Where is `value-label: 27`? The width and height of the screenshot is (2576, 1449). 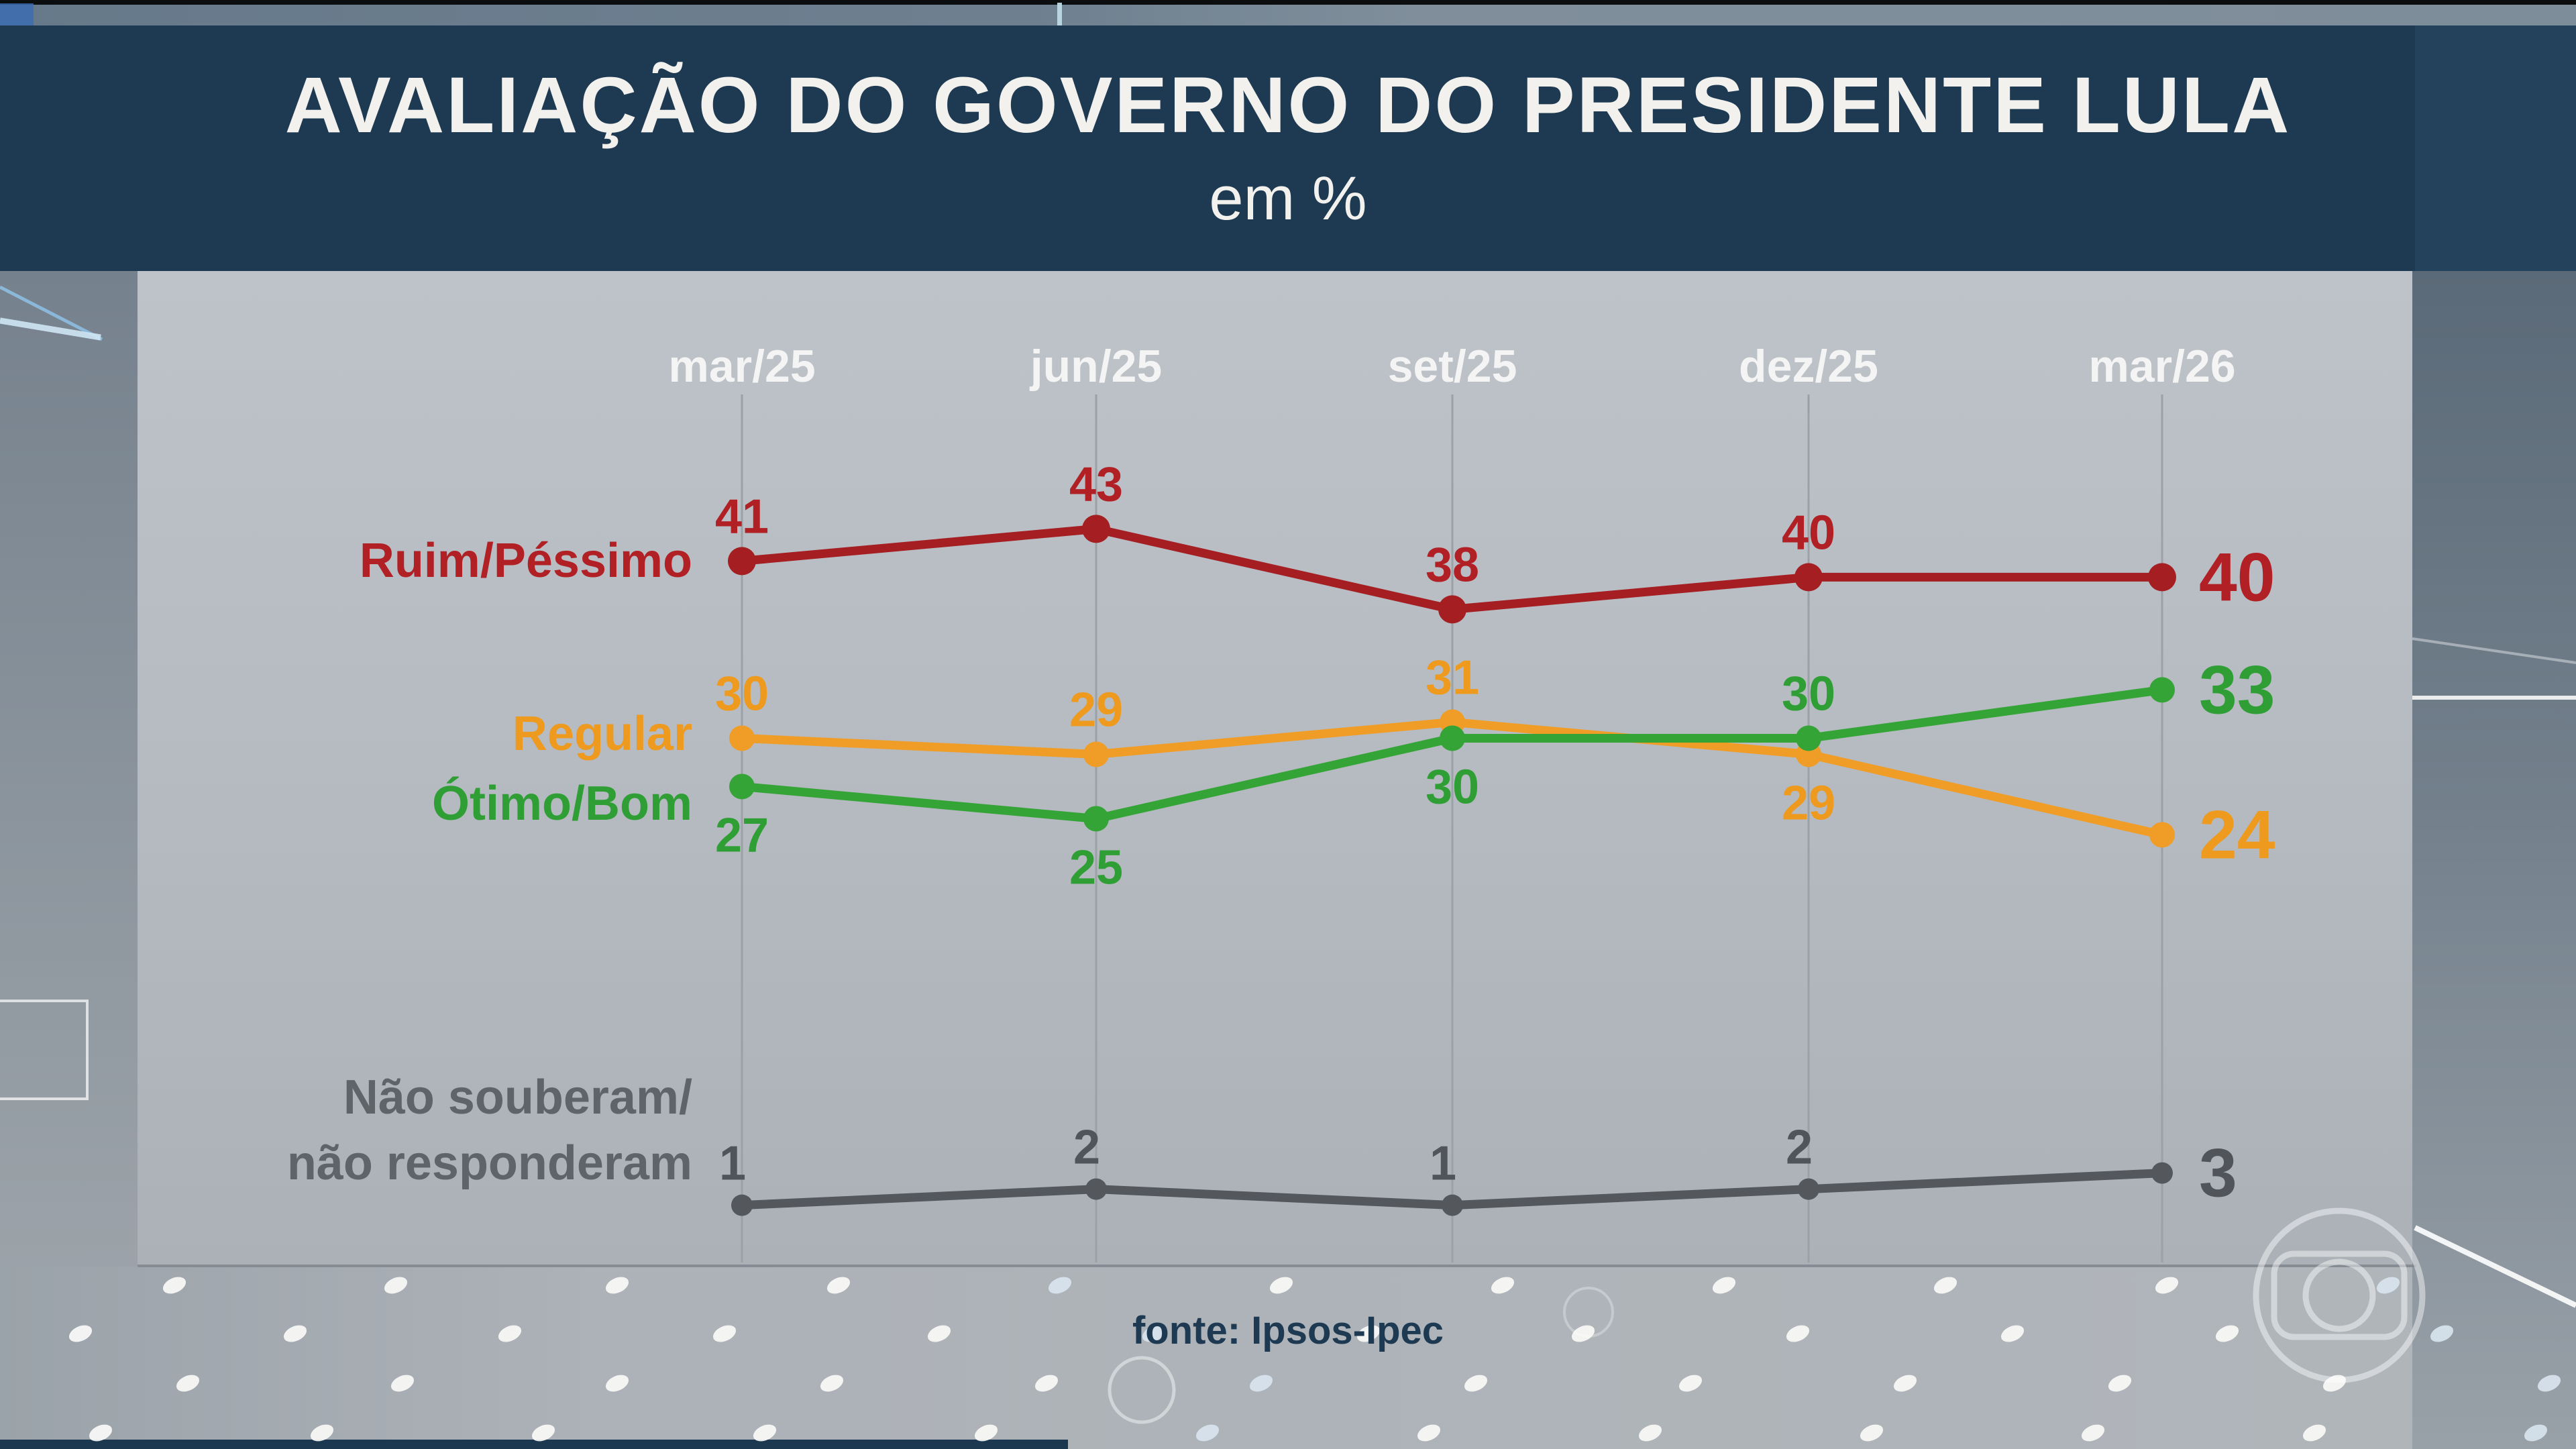
value-label: 27 is located at coordinates (742, 835).